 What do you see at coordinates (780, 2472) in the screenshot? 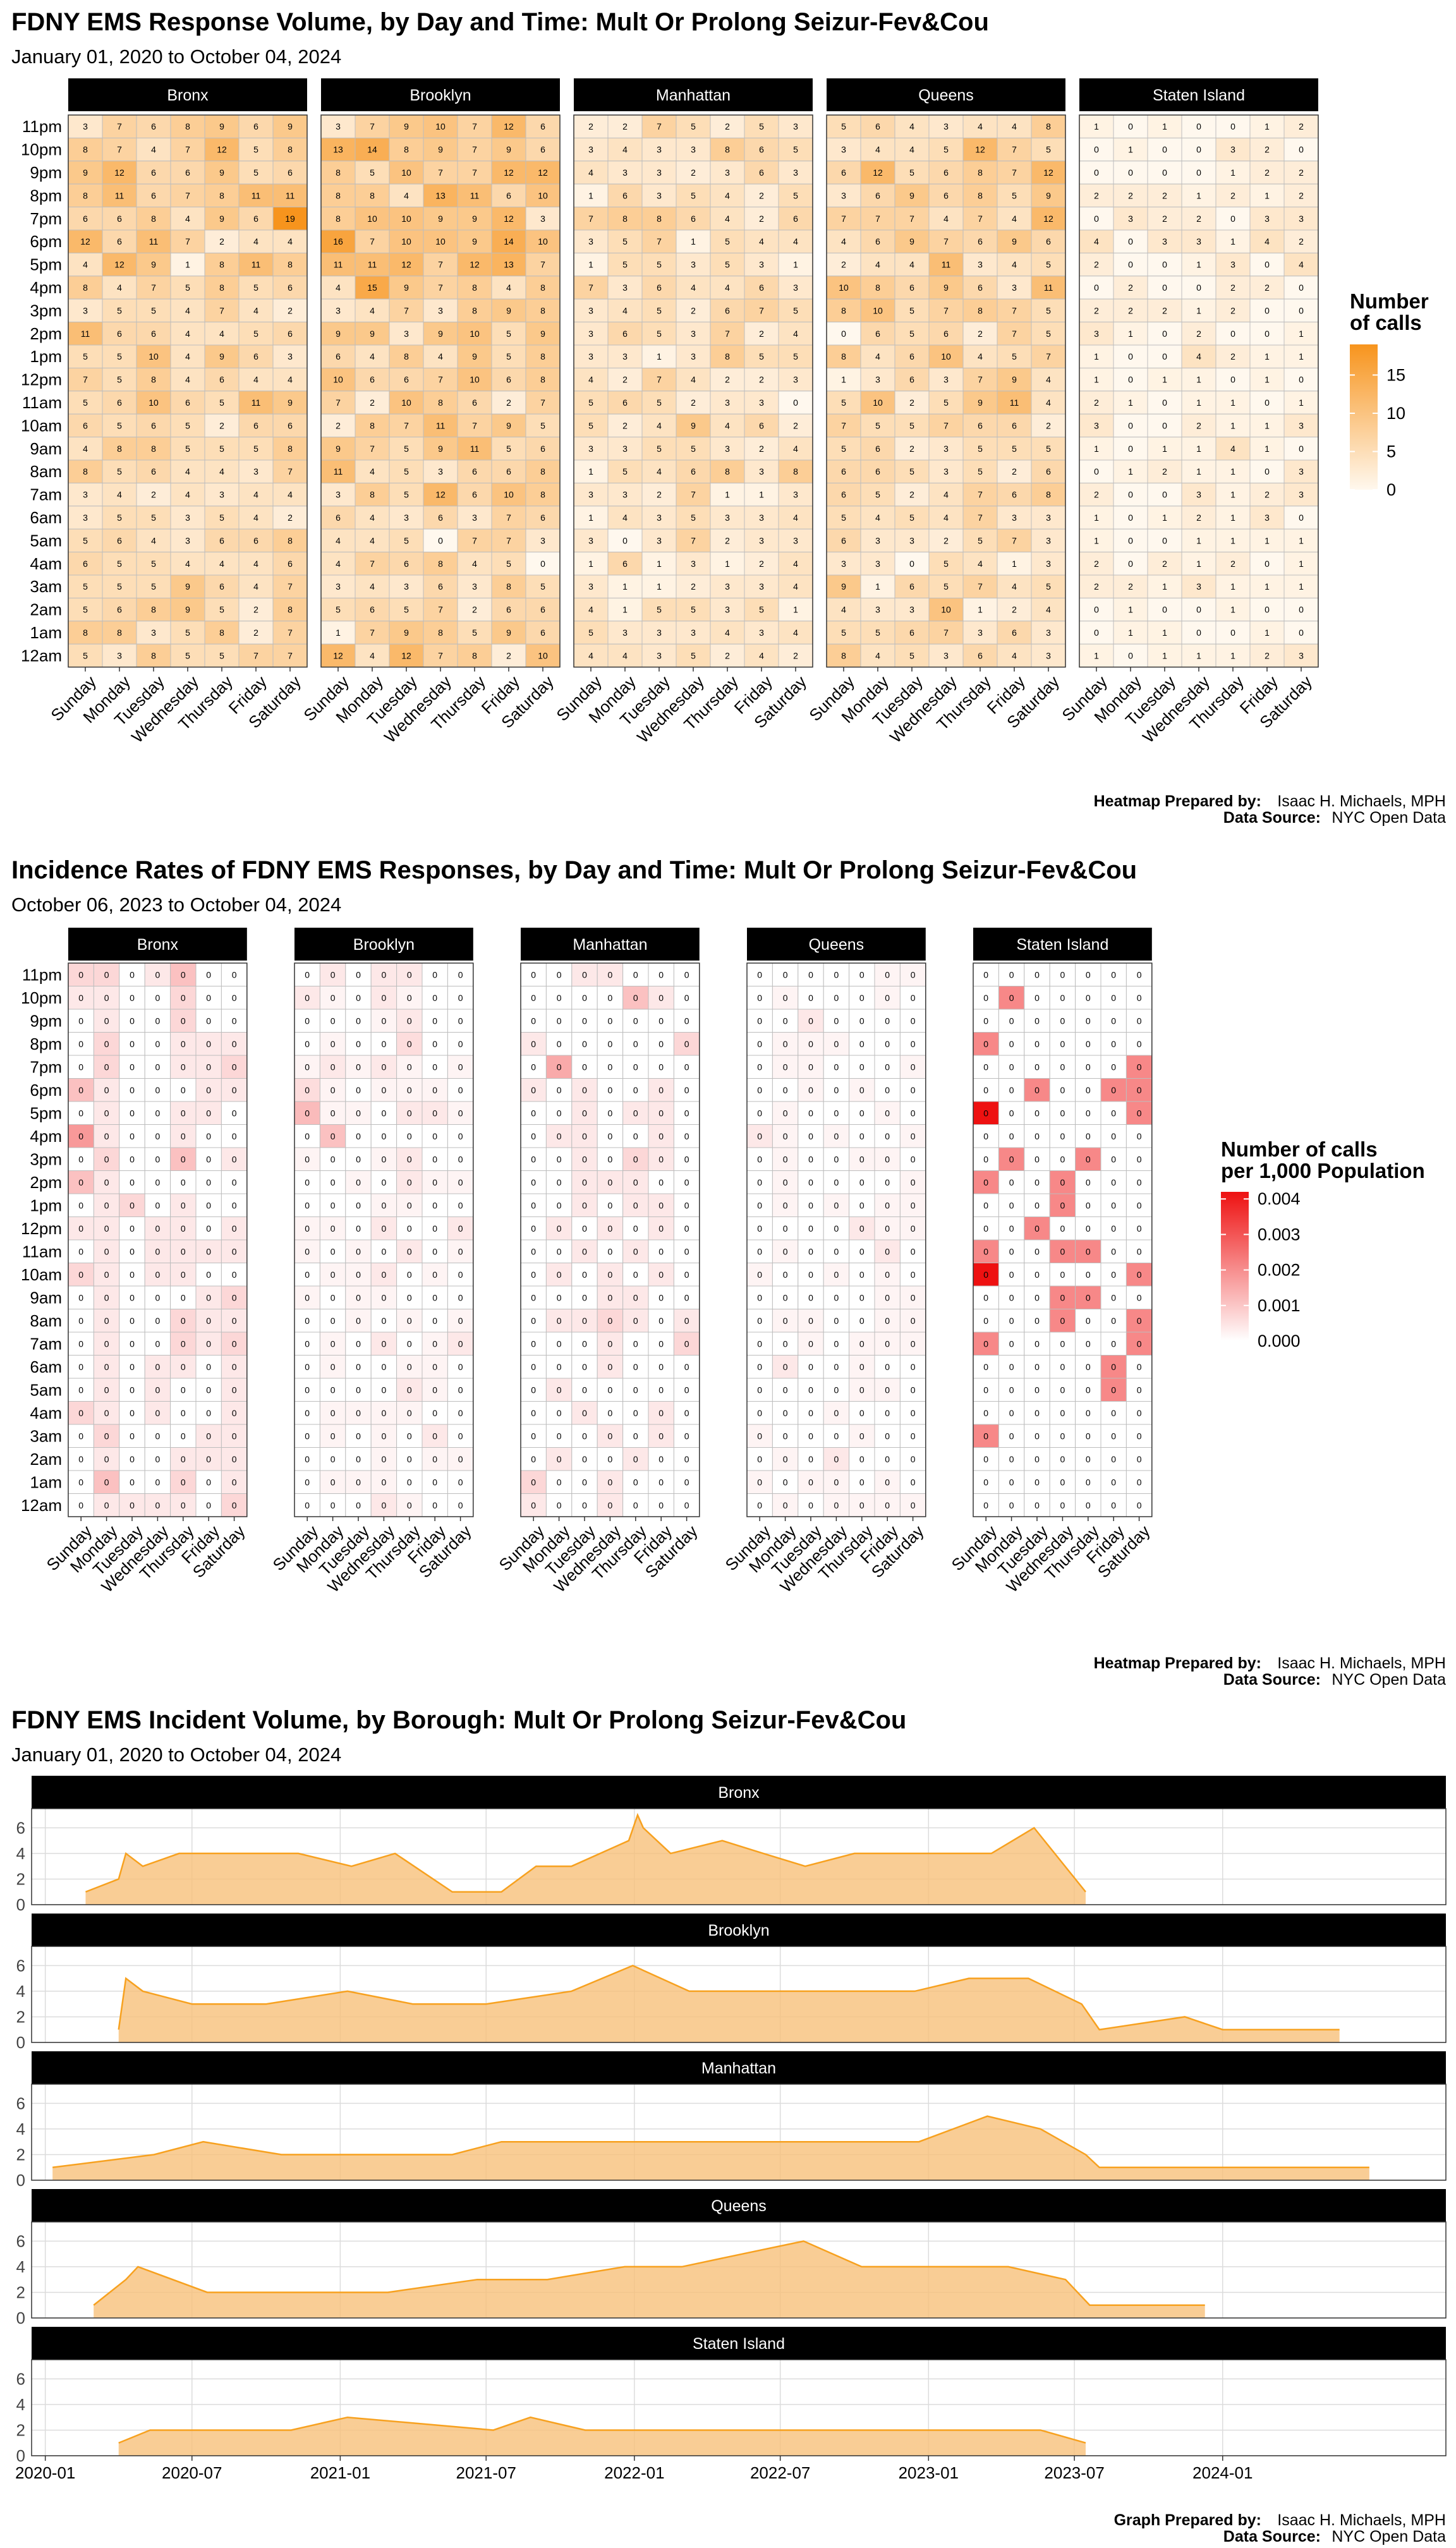
I see `x-tick-label: 2022-07` at bounding box center [780, 2472].